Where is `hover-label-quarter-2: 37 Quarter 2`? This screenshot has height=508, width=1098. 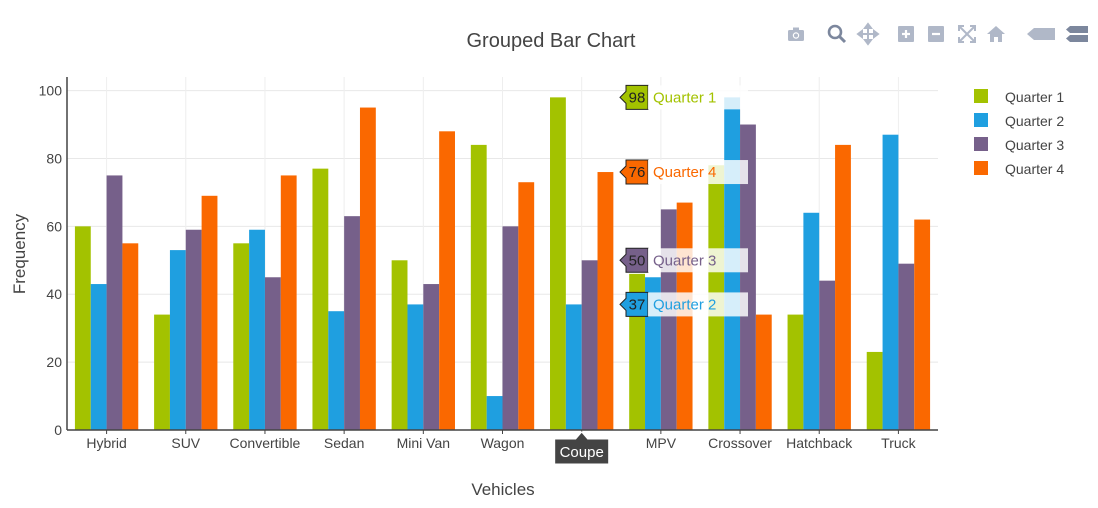 hover-label-quarter-2: 37 Quarter 2 is located at coordinates (683, 304).